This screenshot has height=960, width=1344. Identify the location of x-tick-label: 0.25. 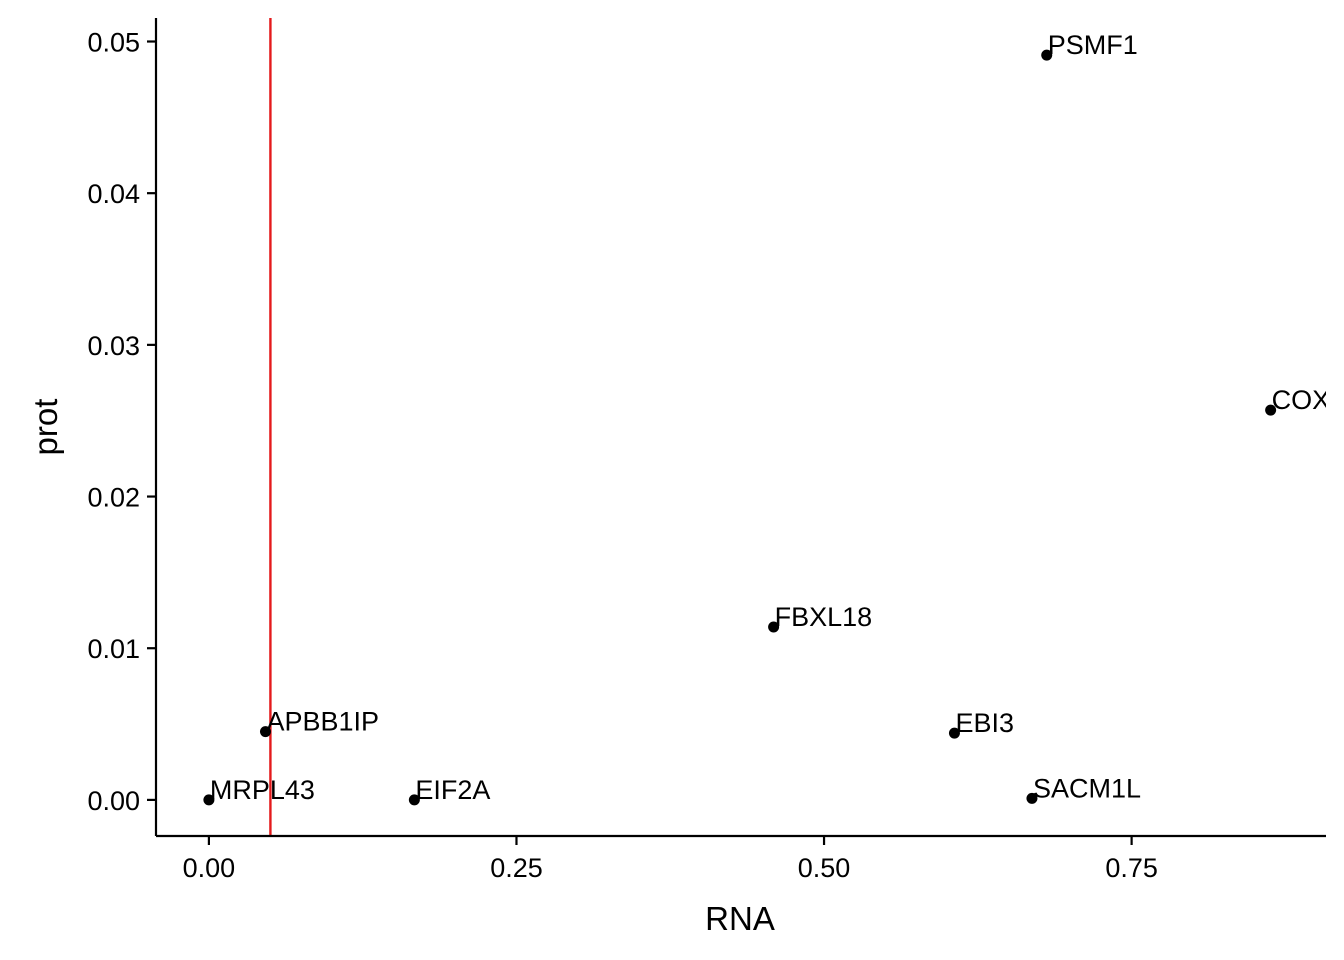
(516, 868).